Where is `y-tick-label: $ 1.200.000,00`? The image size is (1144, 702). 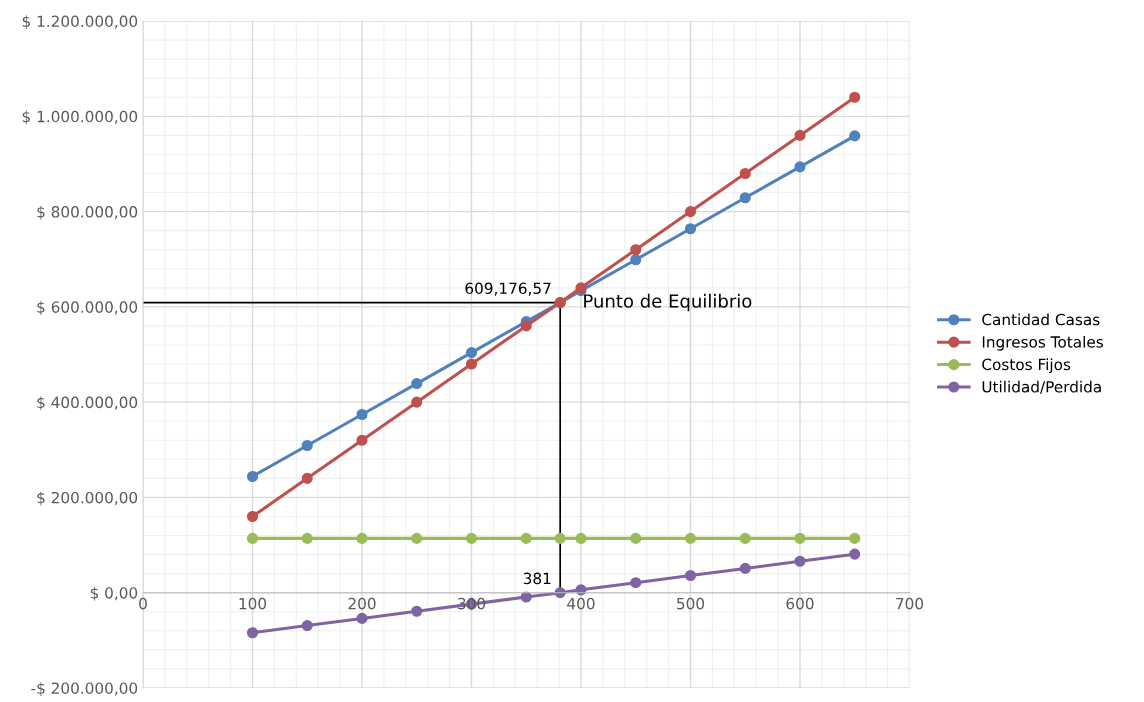 y-tick-label: $ 1.200.000,00 is located at coordinates (80, 22).